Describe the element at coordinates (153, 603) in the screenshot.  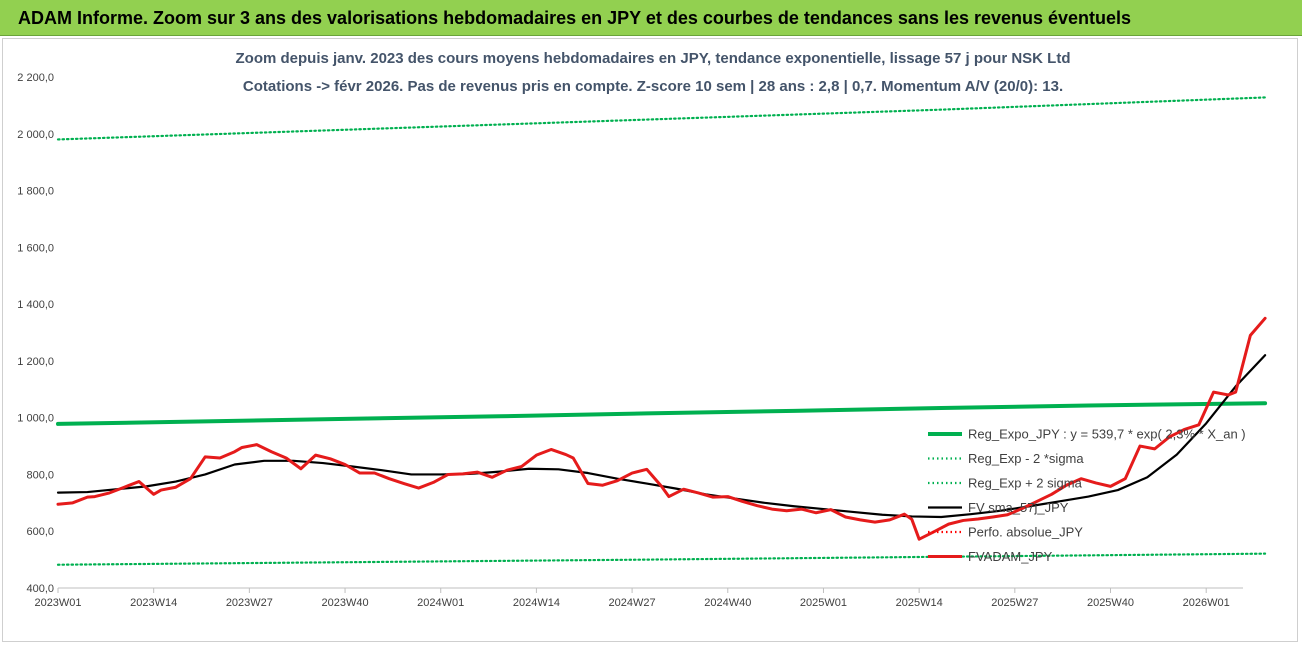
I see `x-tick-label: 2023W14` at that location.